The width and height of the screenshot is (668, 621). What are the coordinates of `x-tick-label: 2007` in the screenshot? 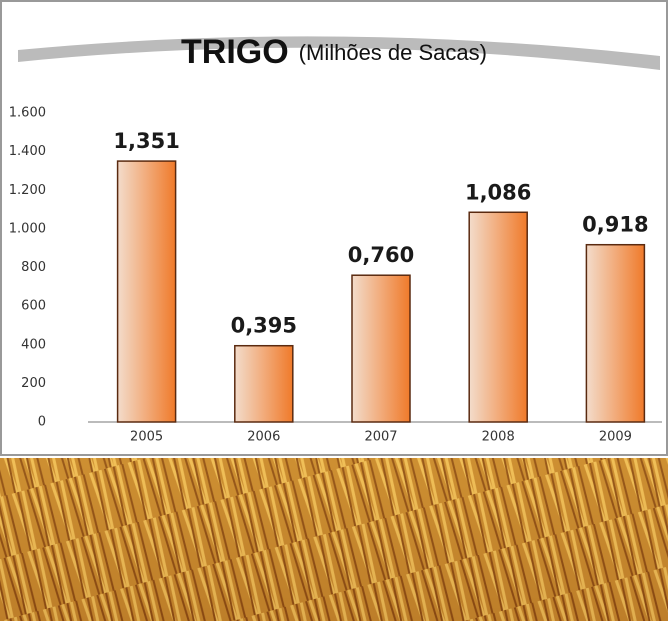 It's located at (380, 437).